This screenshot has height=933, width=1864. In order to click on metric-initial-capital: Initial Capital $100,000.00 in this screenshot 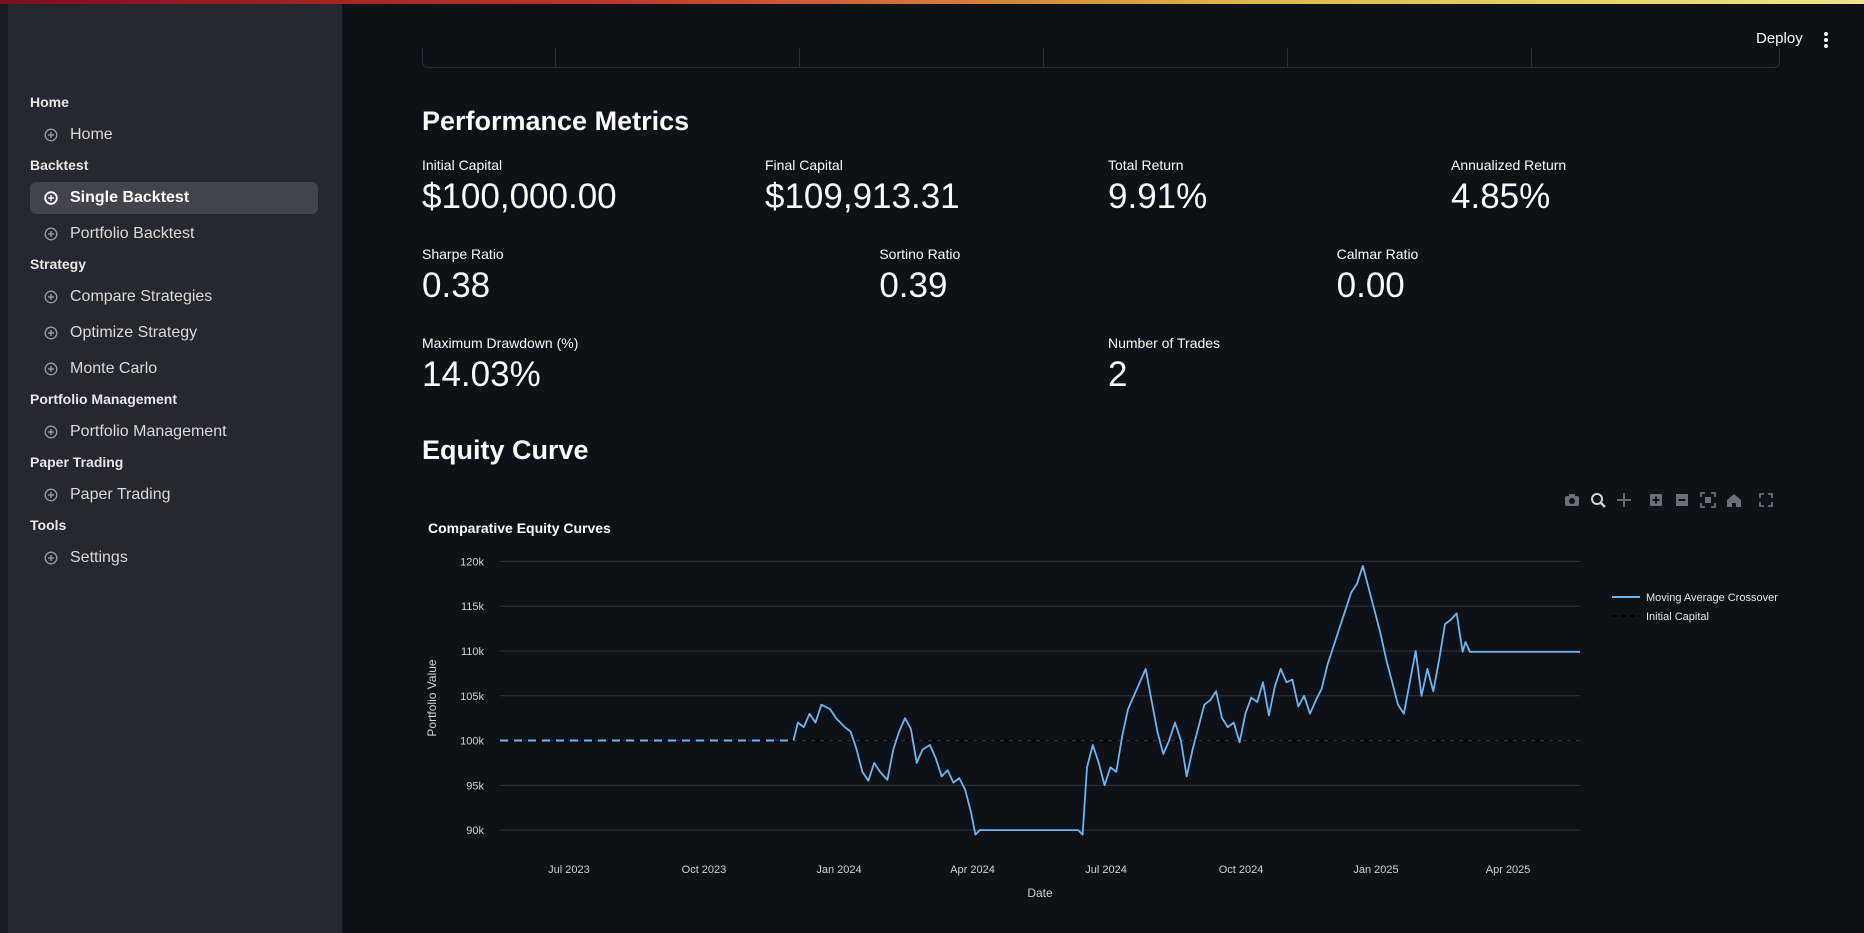, I will do `click(519, 187)`.